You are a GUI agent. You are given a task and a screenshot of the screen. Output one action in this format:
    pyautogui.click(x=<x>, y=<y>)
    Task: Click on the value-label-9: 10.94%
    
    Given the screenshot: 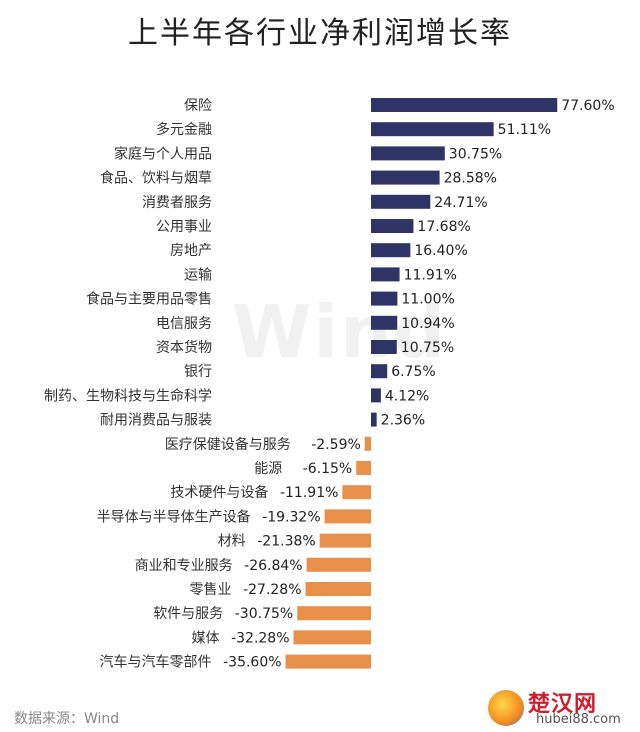 What is the action you would take?
    pyautogui.click(x=427, y=324)
    